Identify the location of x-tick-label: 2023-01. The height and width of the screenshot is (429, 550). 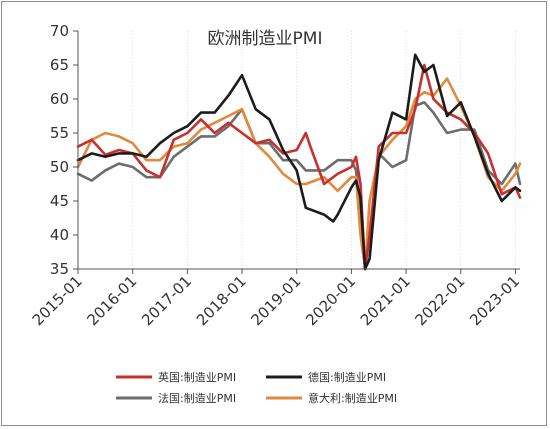
(494, 300).